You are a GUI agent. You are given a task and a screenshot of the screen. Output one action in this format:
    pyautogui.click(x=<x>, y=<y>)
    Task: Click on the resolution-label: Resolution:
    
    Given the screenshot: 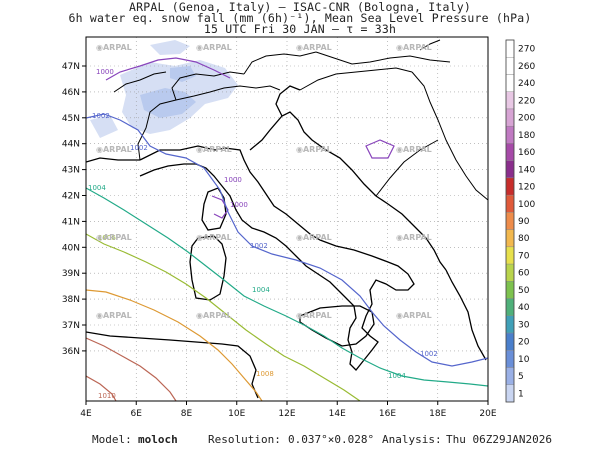 What is the action you would take?
    pyautogui.click(x=244, y=439)
    